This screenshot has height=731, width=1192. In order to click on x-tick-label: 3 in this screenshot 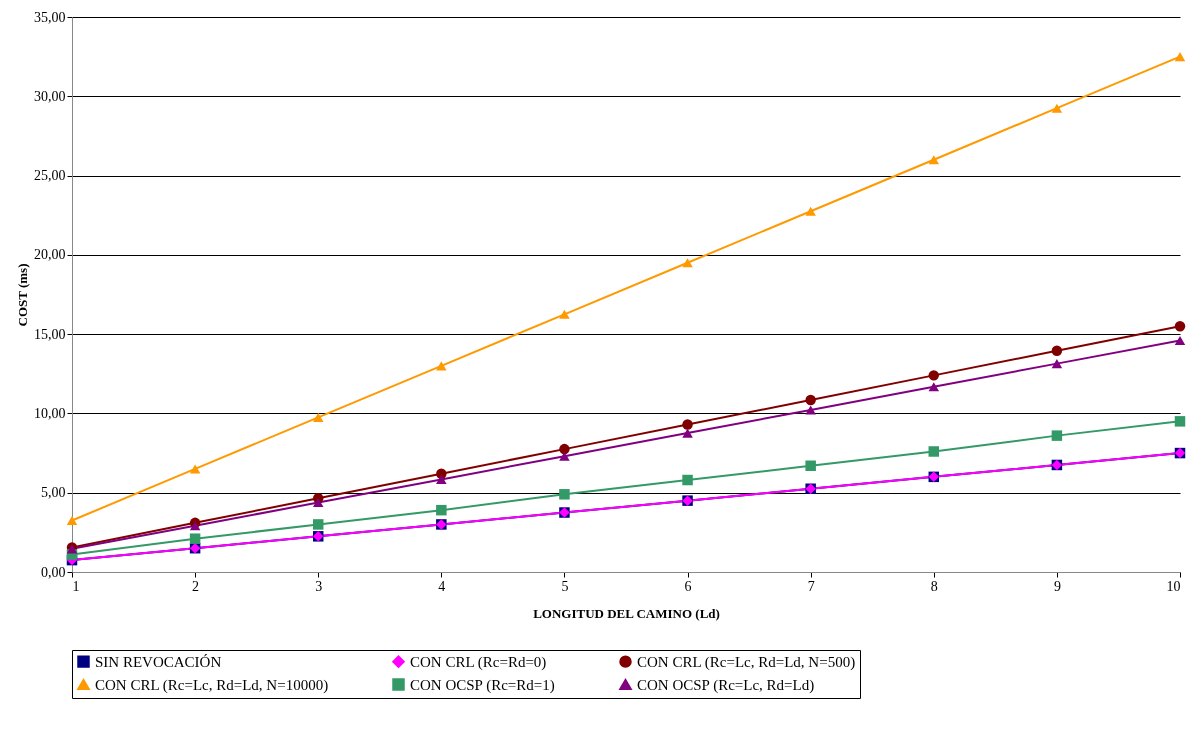, I will do `click(319, 586)`.